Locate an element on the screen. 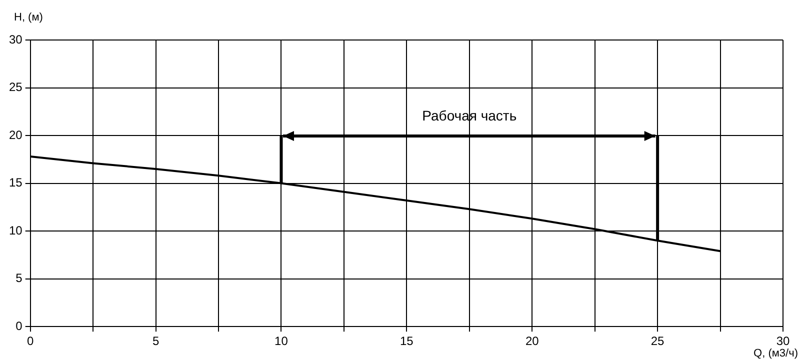 The height and width of the screenshot is (360, 800). y-tick-label: 5 is located at coordinates (19, 278).